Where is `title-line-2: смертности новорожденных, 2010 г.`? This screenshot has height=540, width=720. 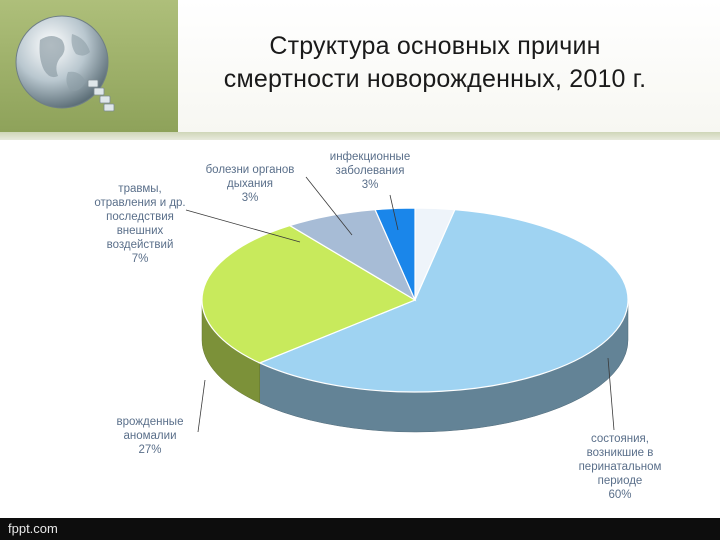 title-line-2: смертности новорожденных, 2010 г. is located at coordinates (435, 79).